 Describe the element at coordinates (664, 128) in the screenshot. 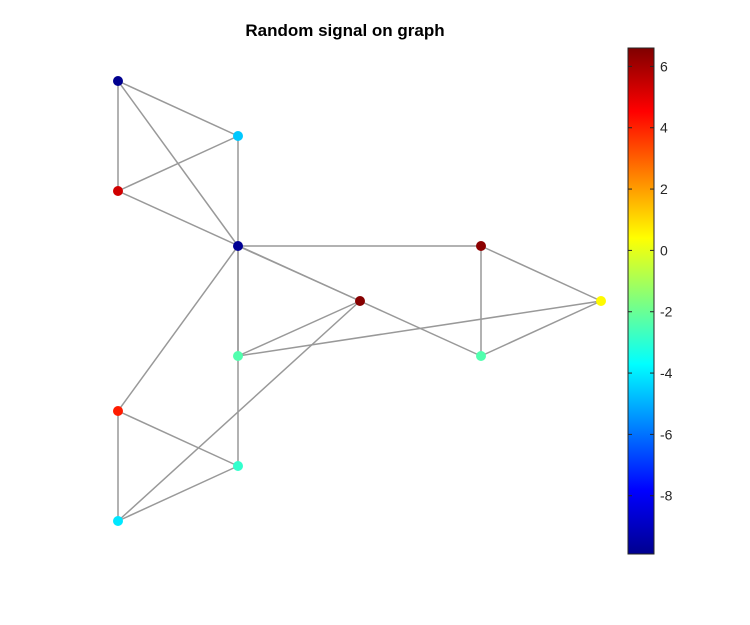

I see `colorbar-tick-label: 4` at that location.